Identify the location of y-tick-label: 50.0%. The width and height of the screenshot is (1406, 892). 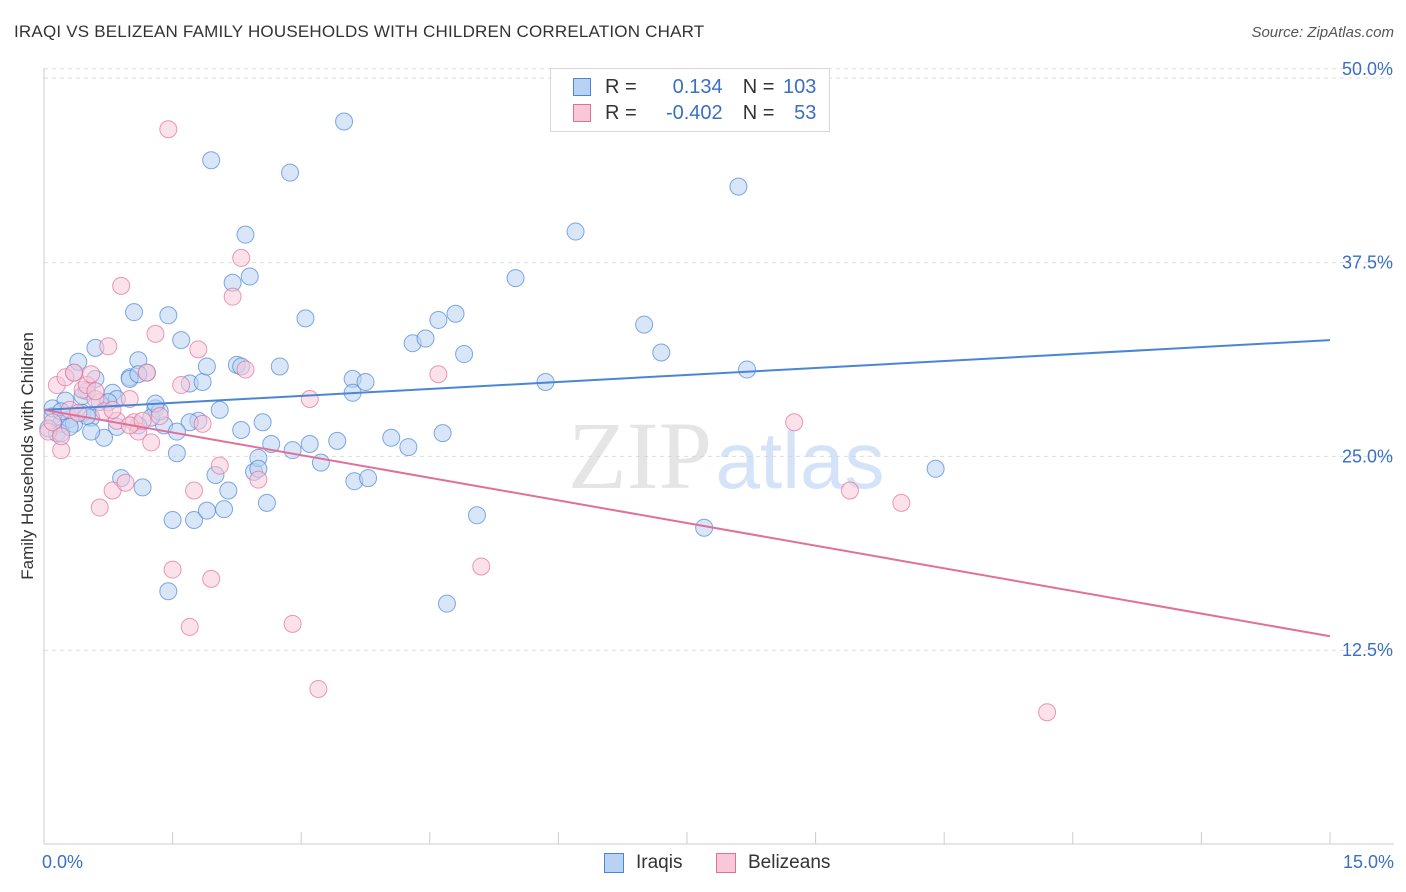
(1367, 69).